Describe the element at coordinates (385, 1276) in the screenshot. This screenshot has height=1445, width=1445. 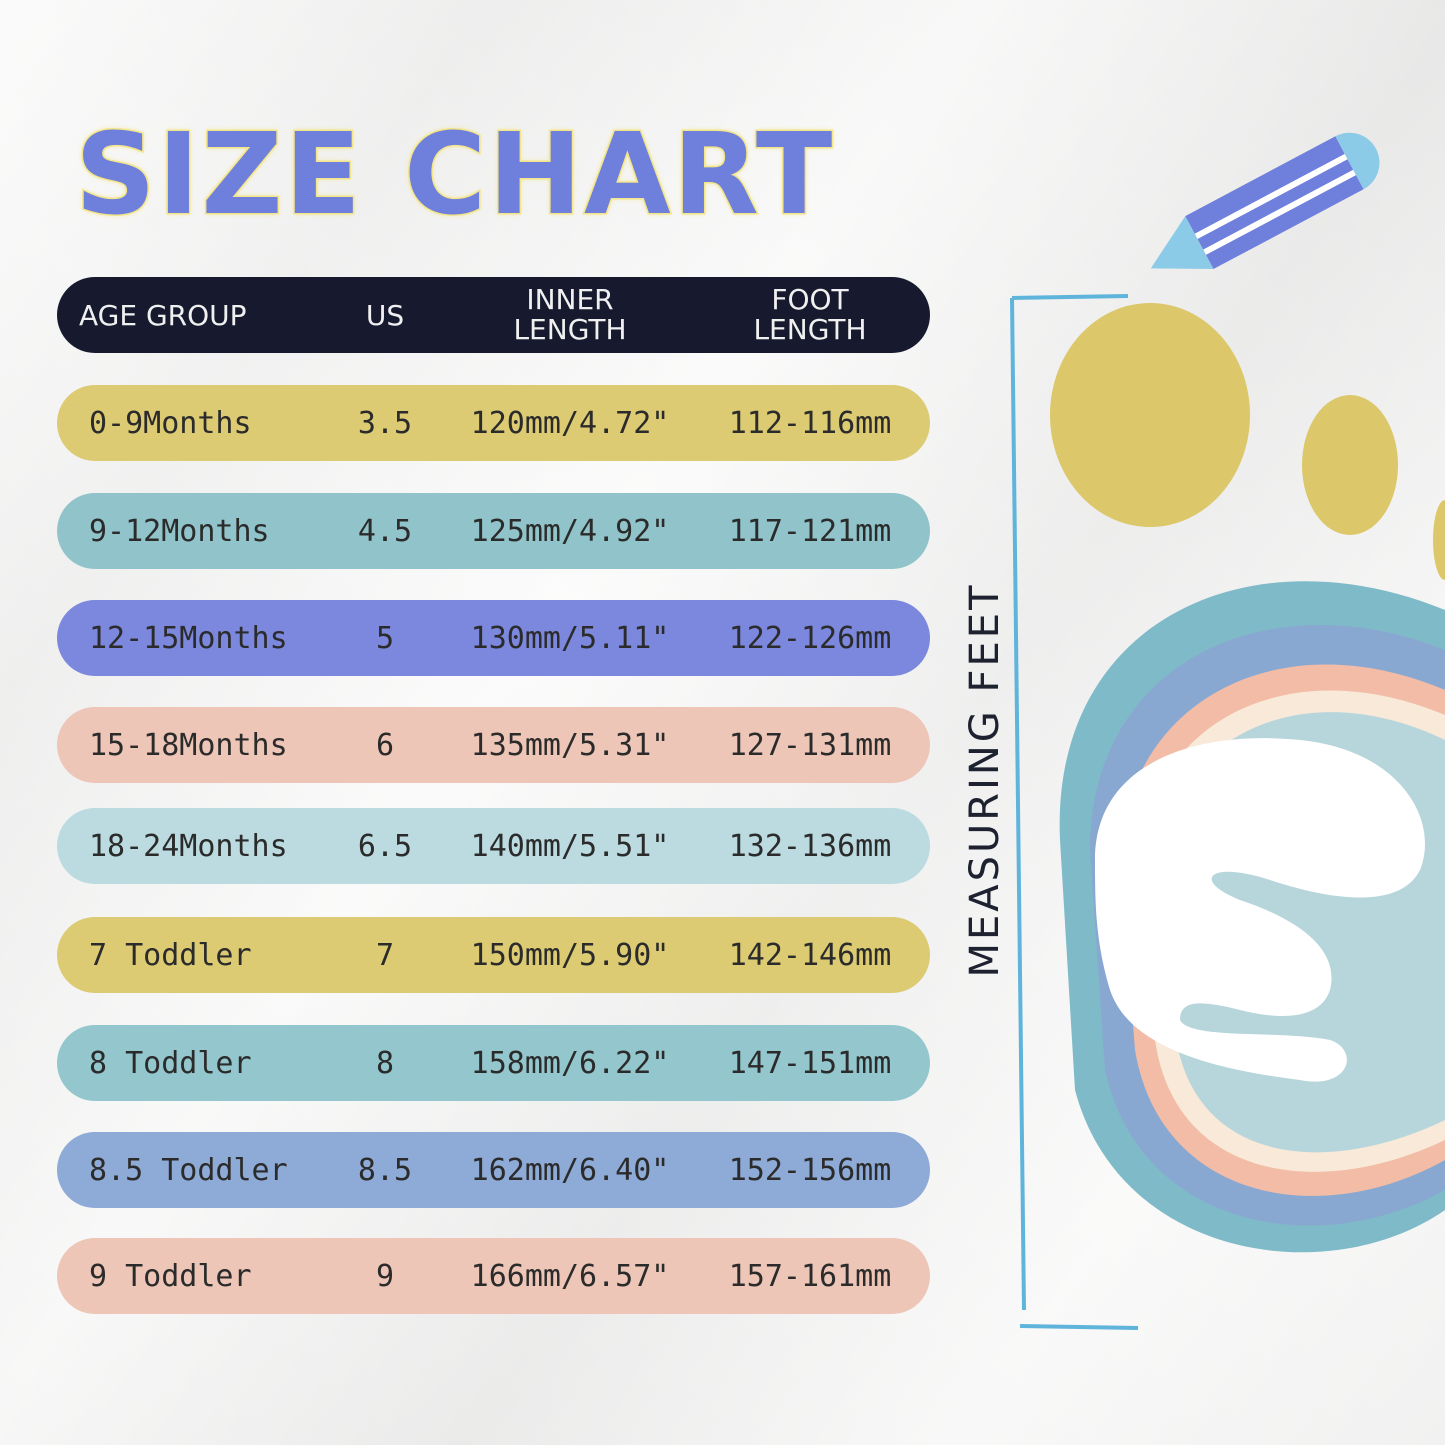
I see `us-size-cell: 9` at that location.